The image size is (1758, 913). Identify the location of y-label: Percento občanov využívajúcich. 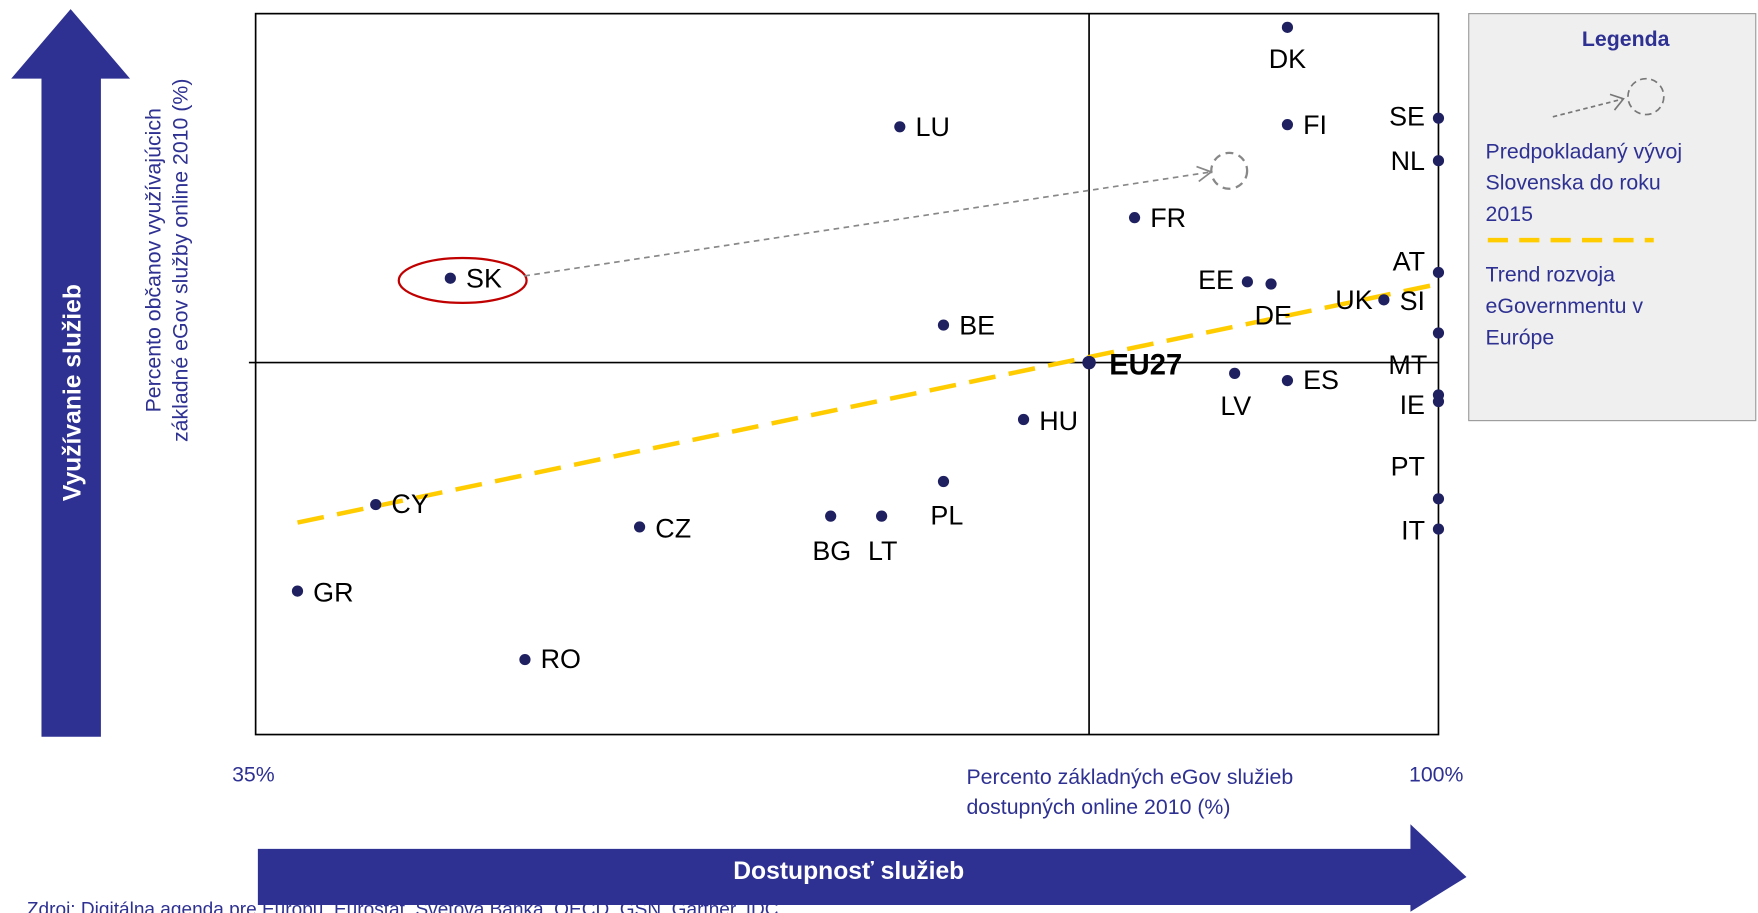
(153, 260).